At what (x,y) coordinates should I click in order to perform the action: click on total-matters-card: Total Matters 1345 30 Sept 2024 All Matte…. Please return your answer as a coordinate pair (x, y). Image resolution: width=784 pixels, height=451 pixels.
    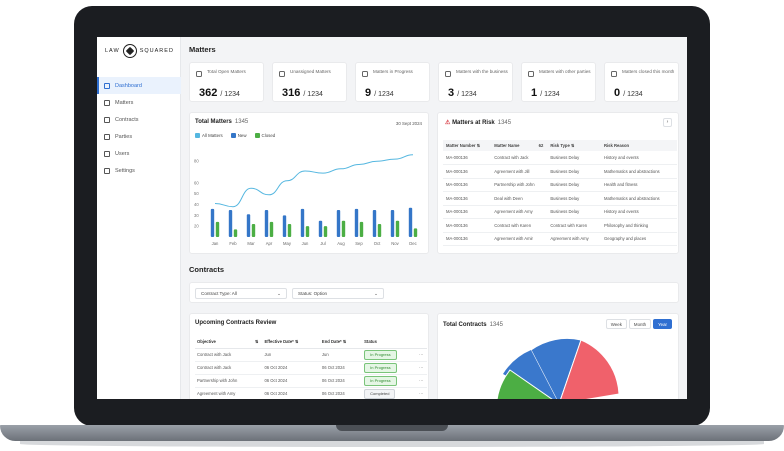
    Looking at the image, I should click on (309, 183).